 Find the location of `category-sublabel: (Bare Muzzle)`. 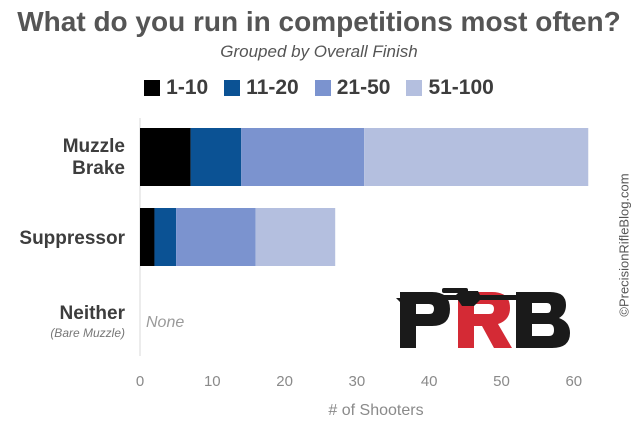

category-sublabel: (Bare Muzzle) is located at coordinates (87, 333).